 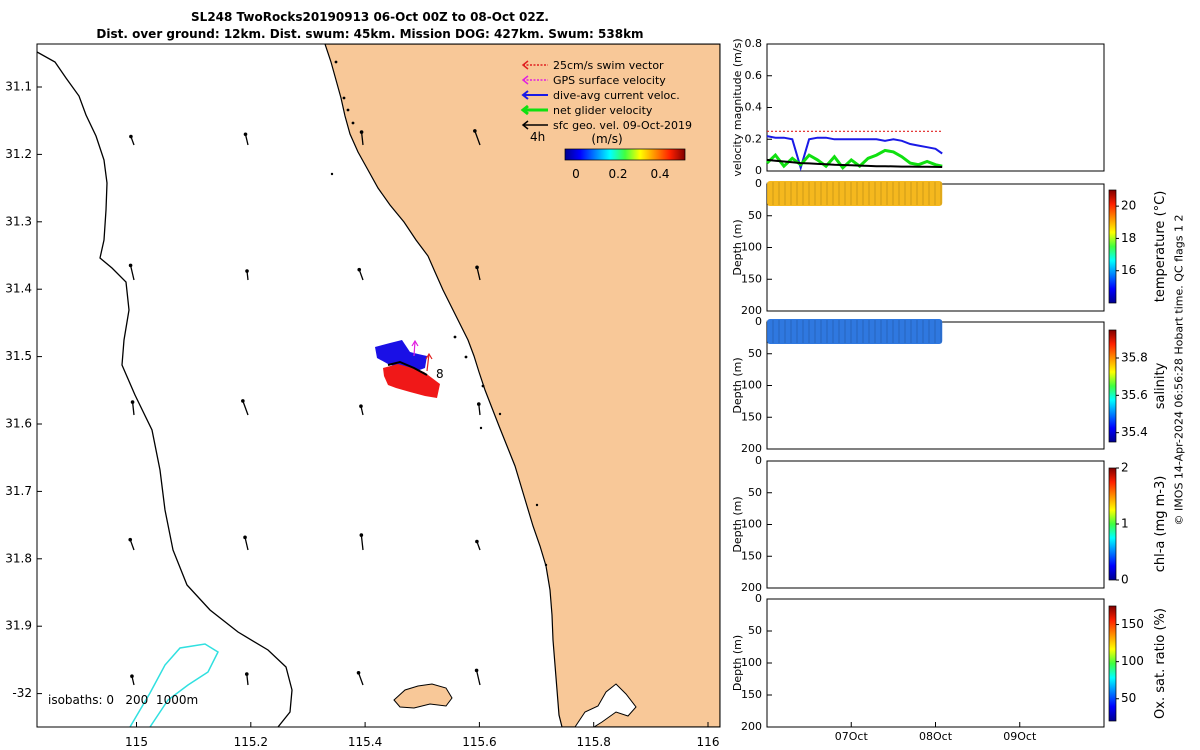 I want to click on colorbar-tick-label: 16, so click(x=1128, y=270).